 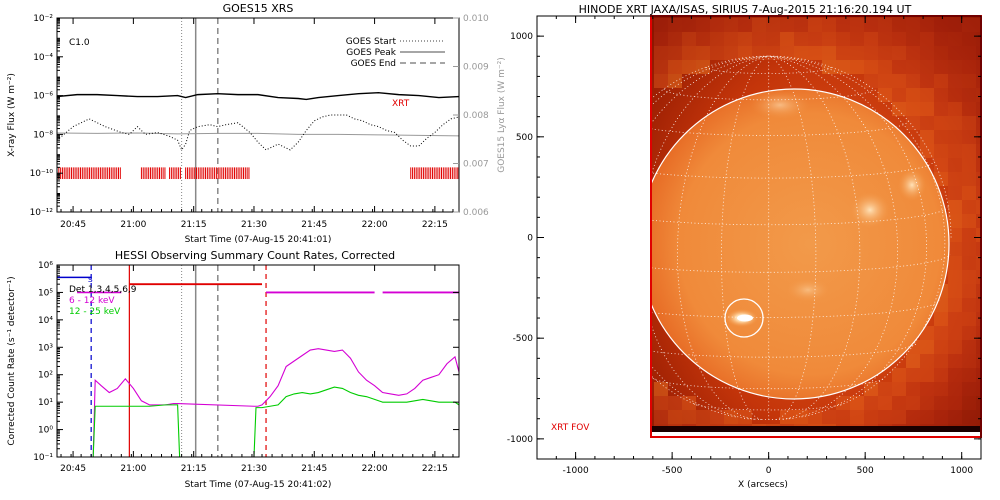 What do you see at coordinates (476, 68) in the screenshot?
I see `goes-y2-tick-label: 0.009` at bounding box center [476, 68].